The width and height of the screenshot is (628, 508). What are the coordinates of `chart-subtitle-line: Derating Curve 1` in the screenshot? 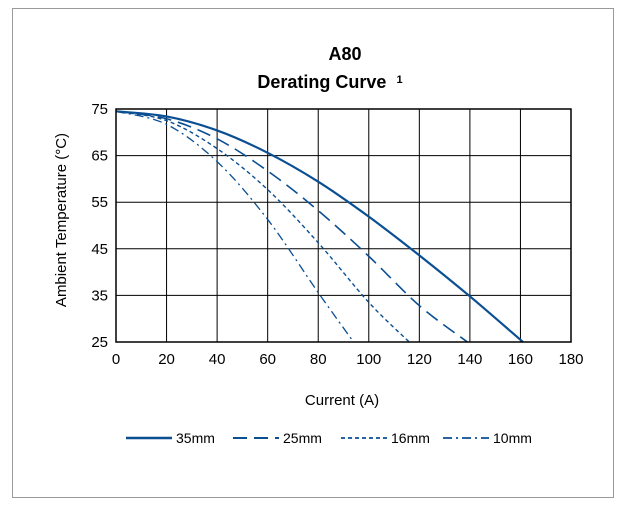 It's located at (329, 82).